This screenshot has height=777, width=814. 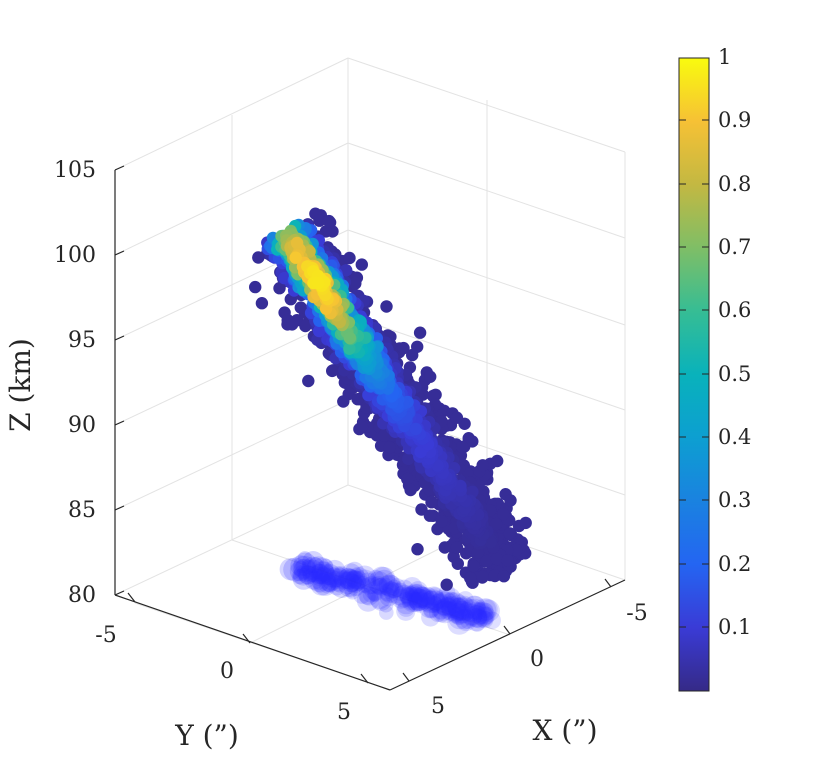 What do you see at coordinates (734, 627) in the screenshot?
I see `cb-tick-0.1: 0.1` at bounding box center [734, 627].